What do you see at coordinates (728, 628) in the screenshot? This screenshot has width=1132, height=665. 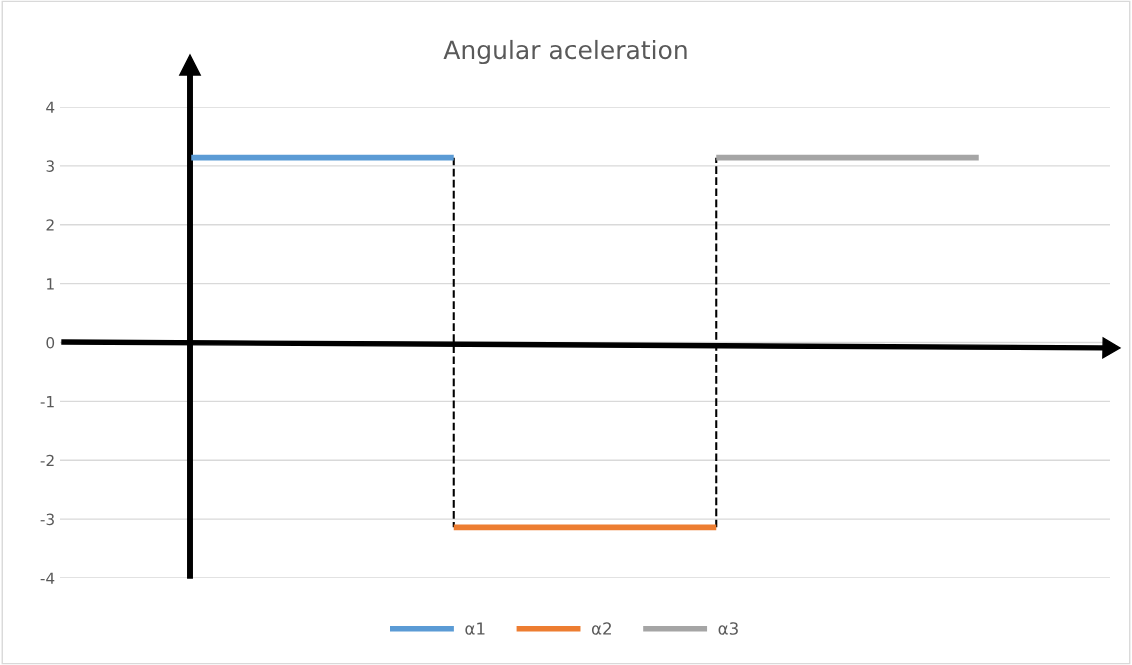 I see `legend-label: α3` at bounding box center [728, 628].